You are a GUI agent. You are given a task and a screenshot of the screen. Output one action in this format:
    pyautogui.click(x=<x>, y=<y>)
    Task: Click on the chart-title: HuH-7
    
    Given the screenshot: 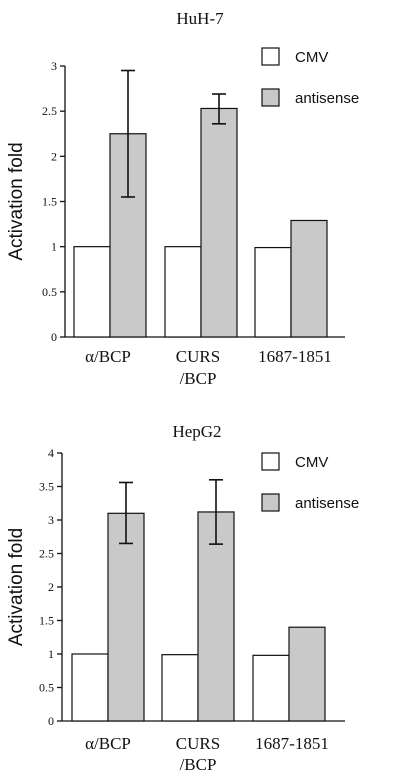 What is the action you would take?
    pyautogui.click(x=200, y=18)
    